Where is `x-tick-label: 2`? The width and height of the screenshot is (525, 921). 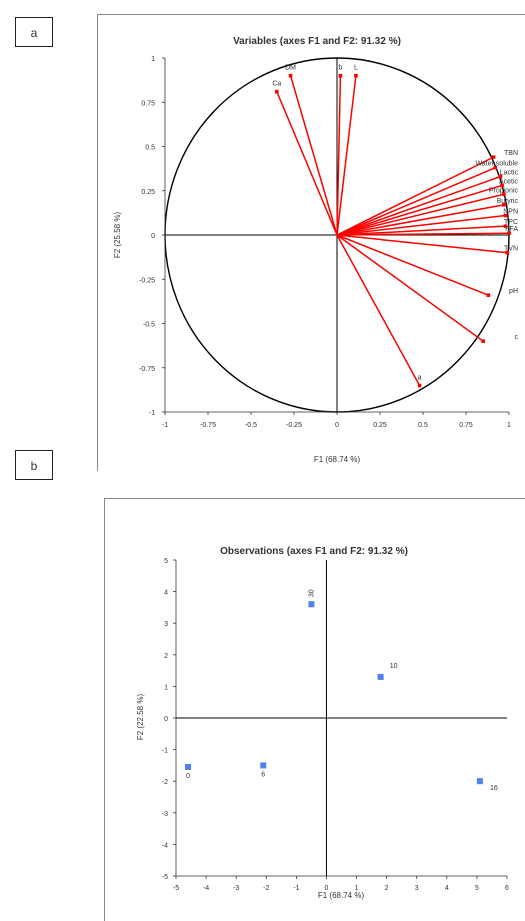 x-tick-label: 2 is located at coordinates (387, 888).